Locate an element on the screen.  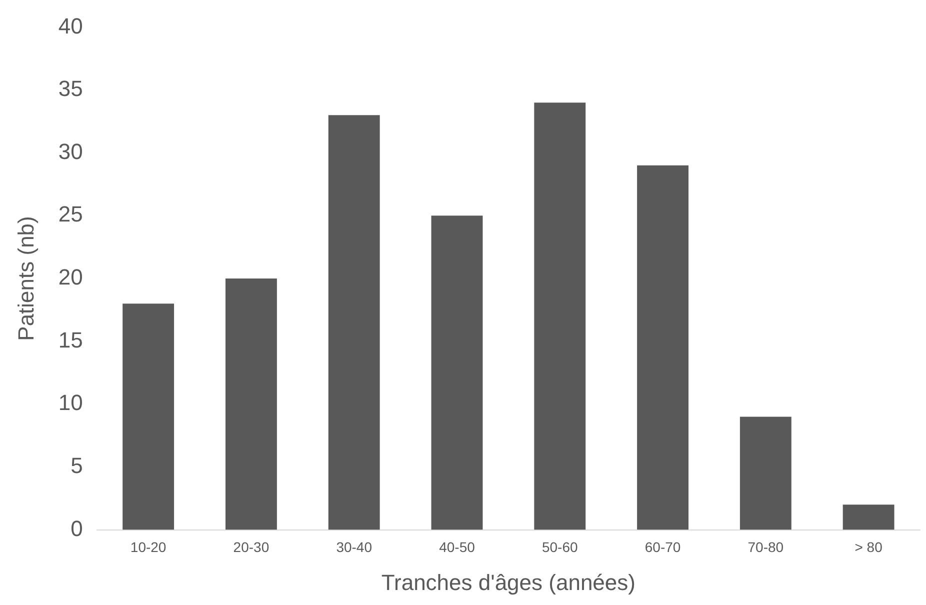
y-tick-label: 5 is located at coordinates (76, 465).